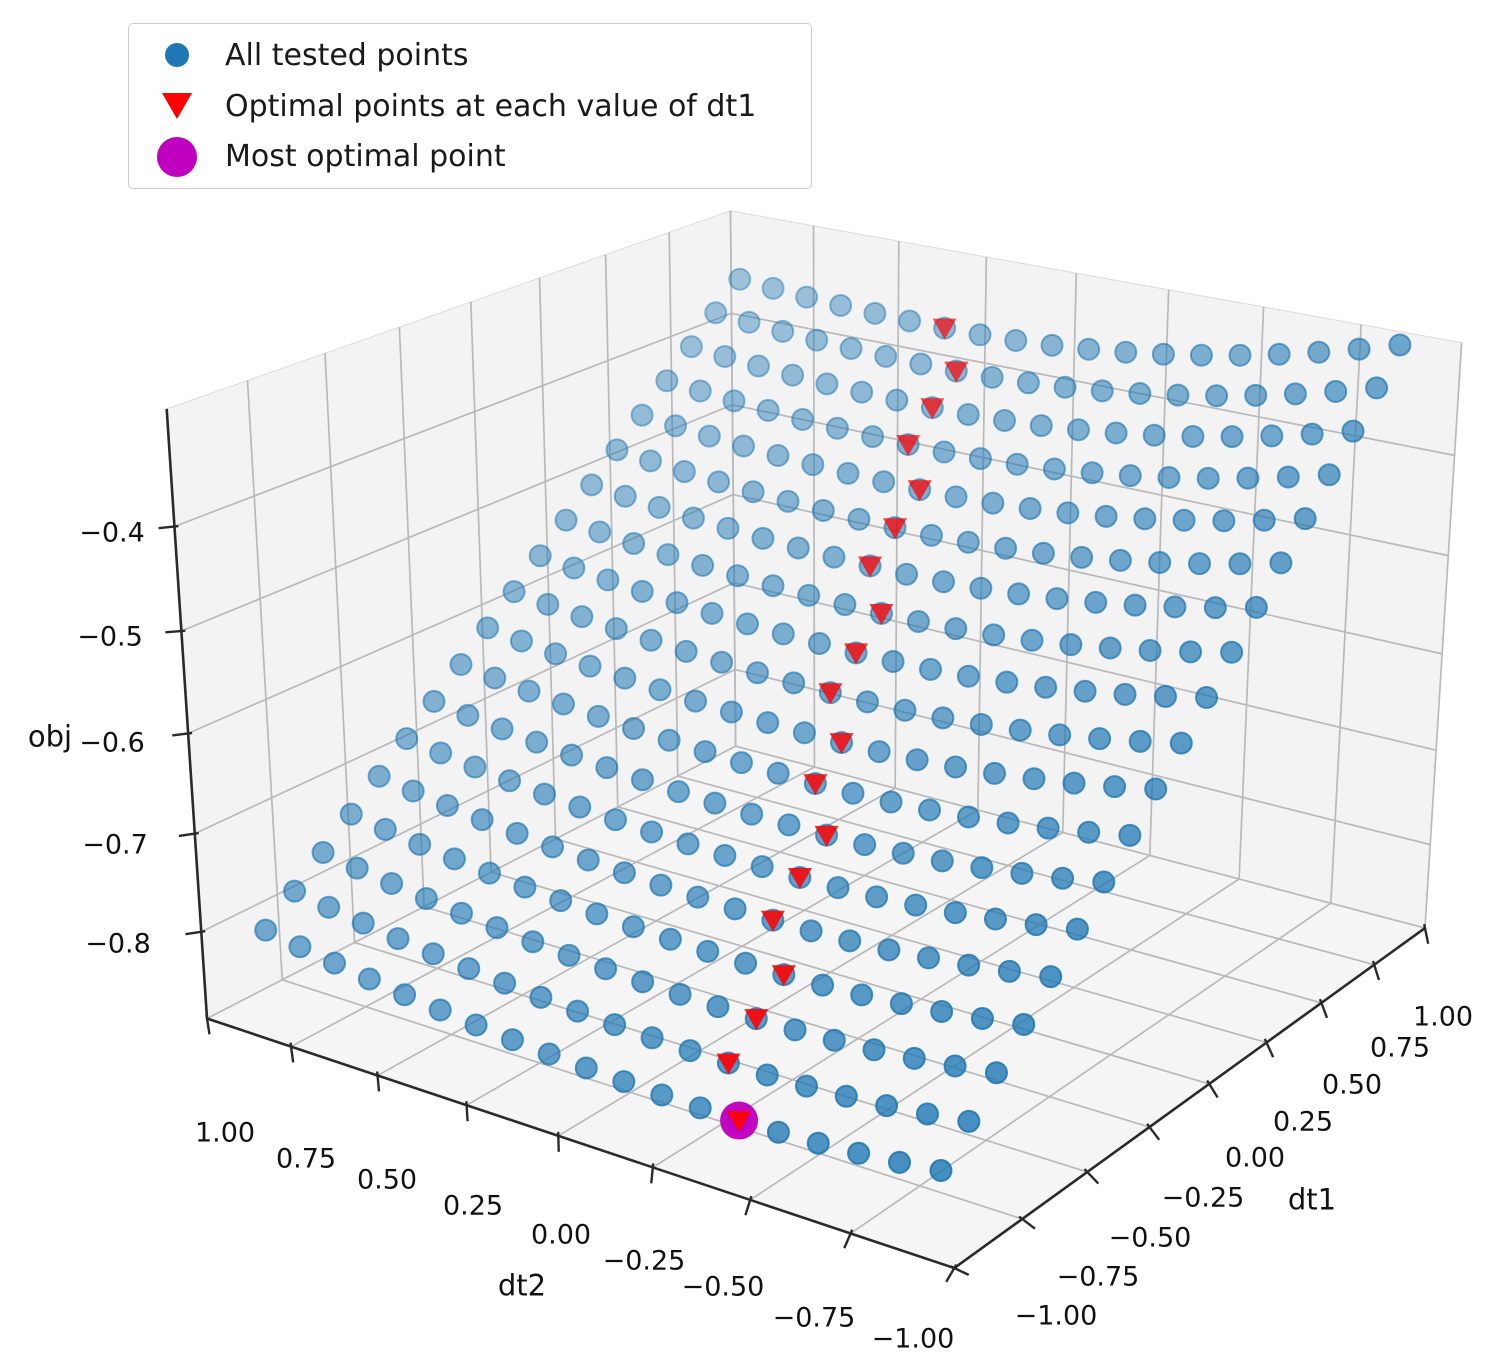 This screenshot has width=1498, height=1360. I want to click on legend-item-all-tested-points: All tested points, so click(470, 55).